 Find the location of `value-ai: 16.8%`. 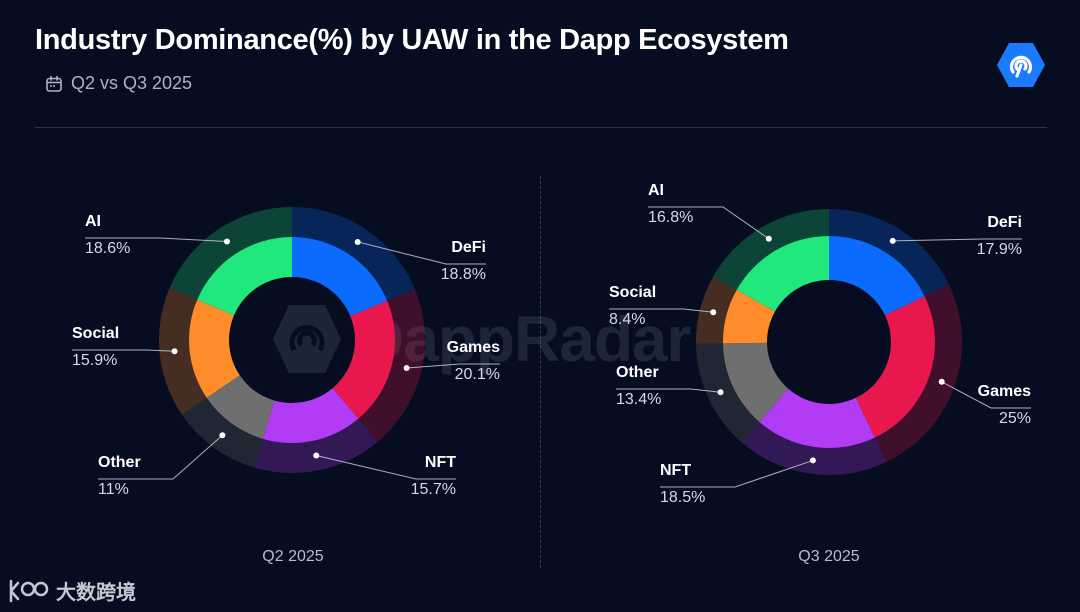

value-ai: 16.8% is located at coordinates (670, 217).